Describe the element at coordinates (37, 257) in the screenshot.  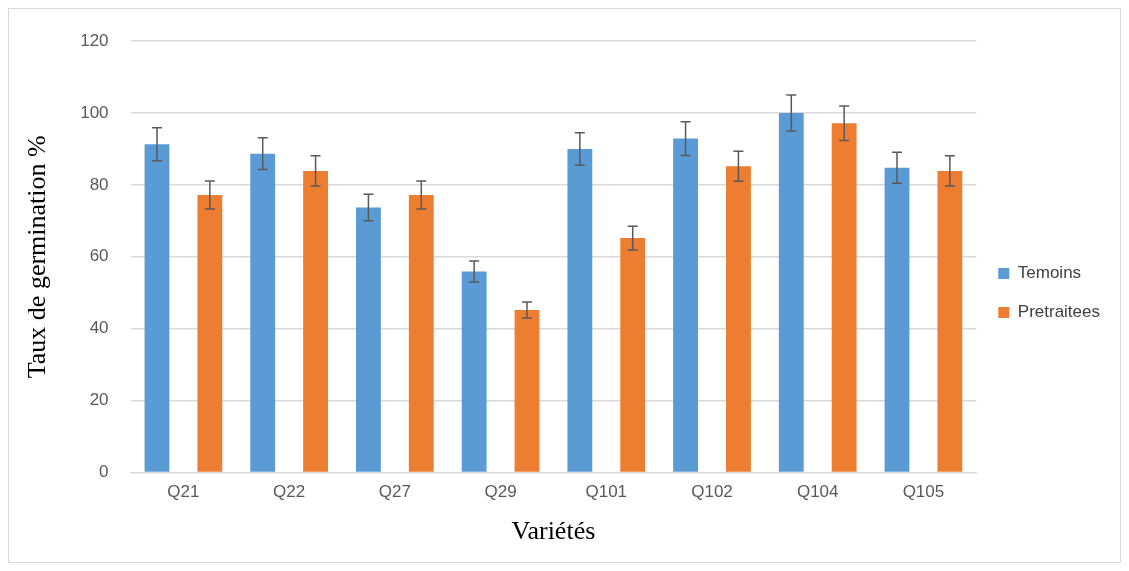
I see `y-axis-title: Taux de germination %` at that location.